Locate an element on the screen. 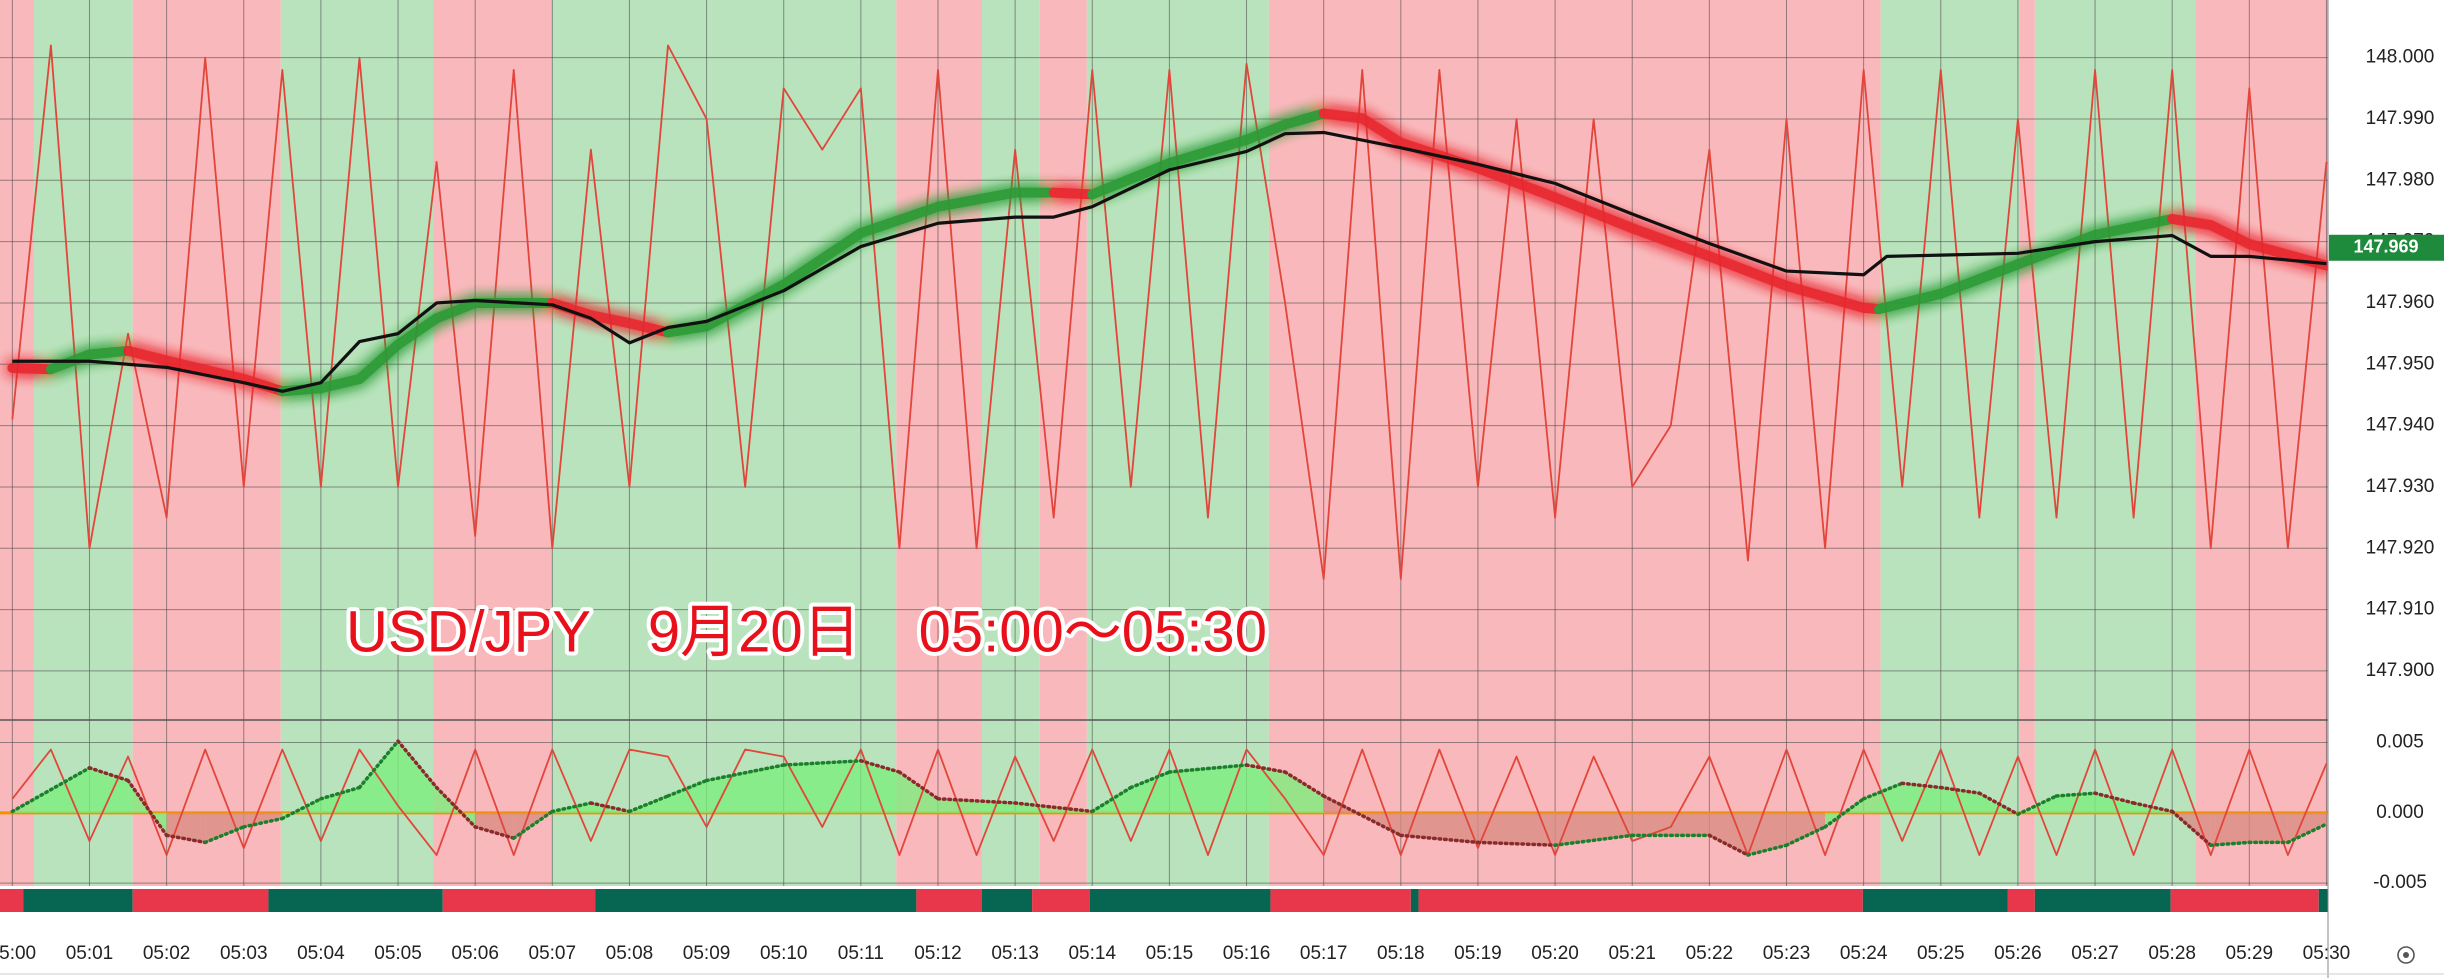 The width and height of the screenshot is (2444, 978). y-tick-label: 147.950 is located at coordinates (2400, 363).